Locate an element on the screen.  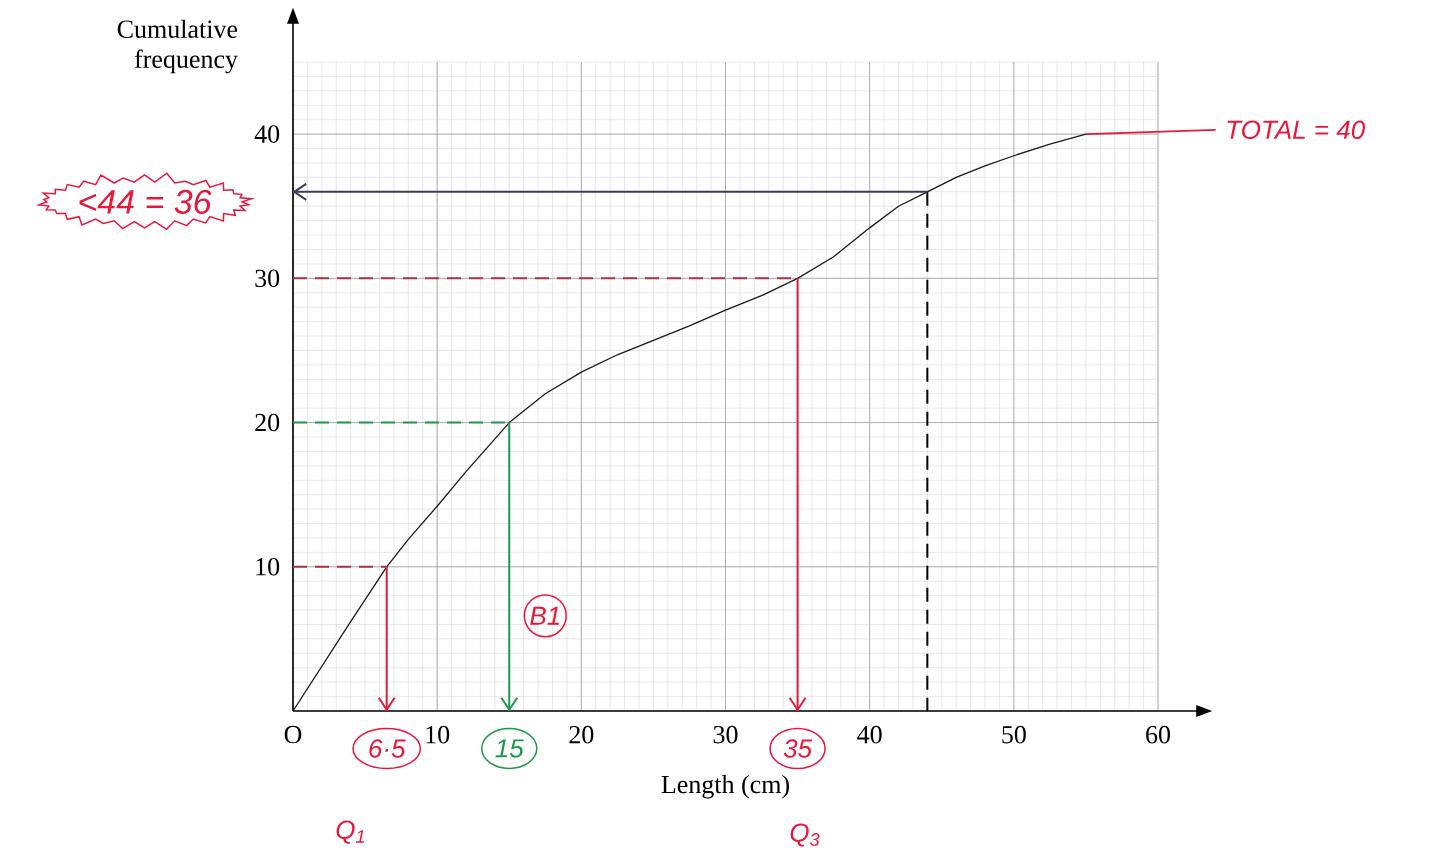
text: <44 = 36 is located at coordinates (145, 201).